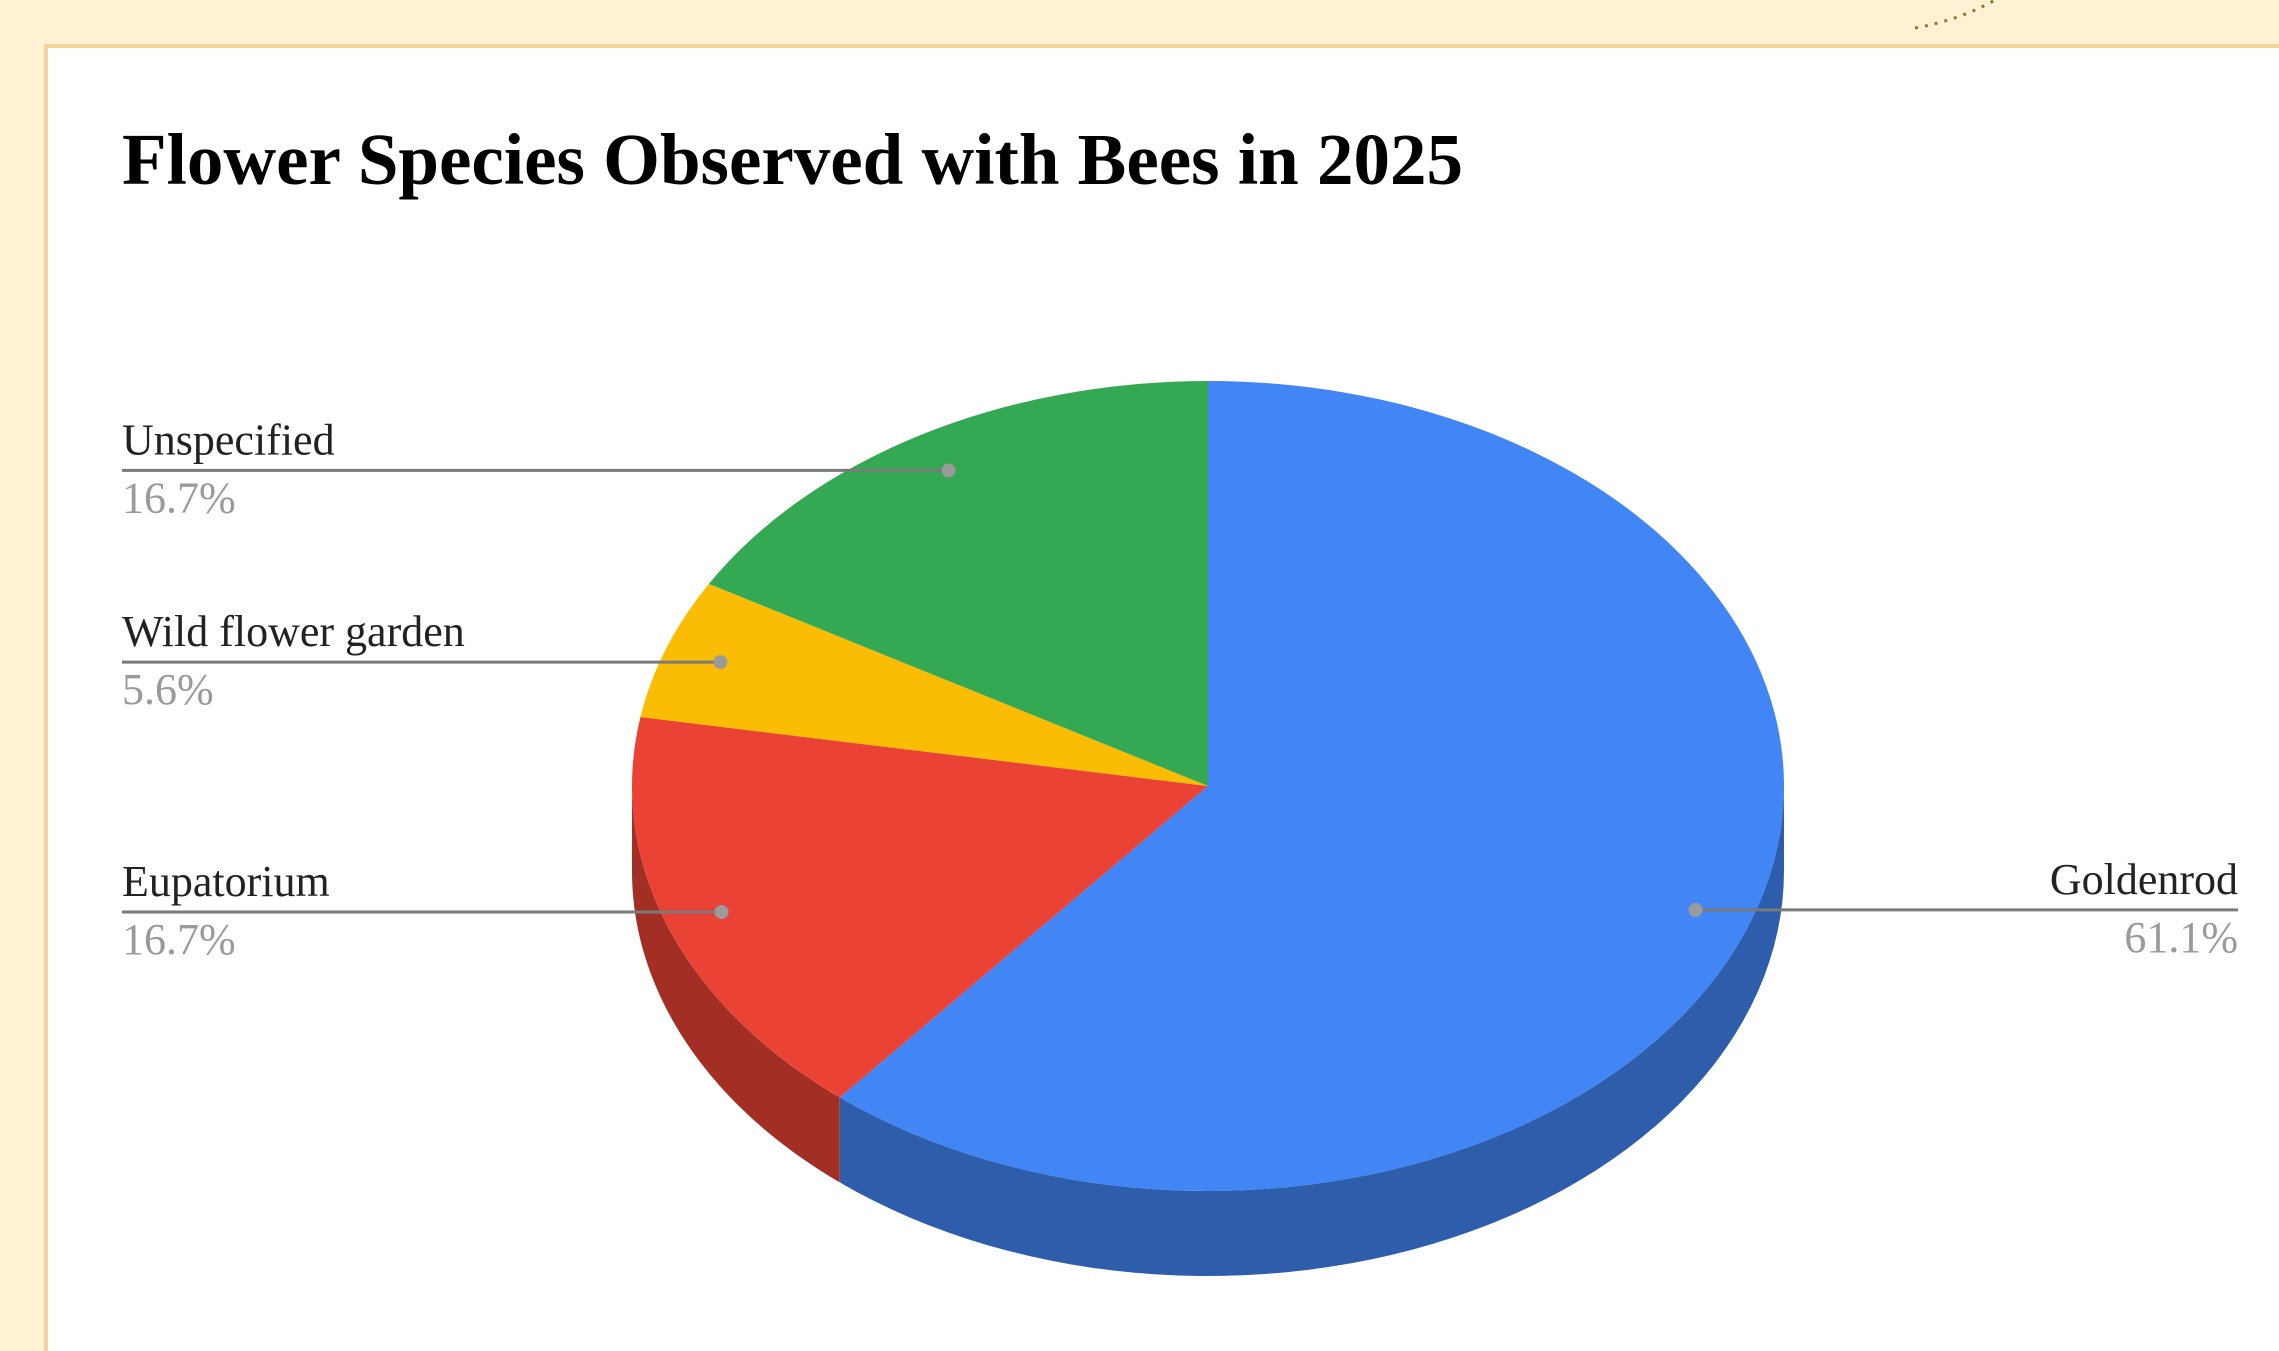  What do you see at coordinates (2181, 937) in the screenshot?
I see `slice-percent-goldenrod: 61.1%` at bounding box center [2181, 937].